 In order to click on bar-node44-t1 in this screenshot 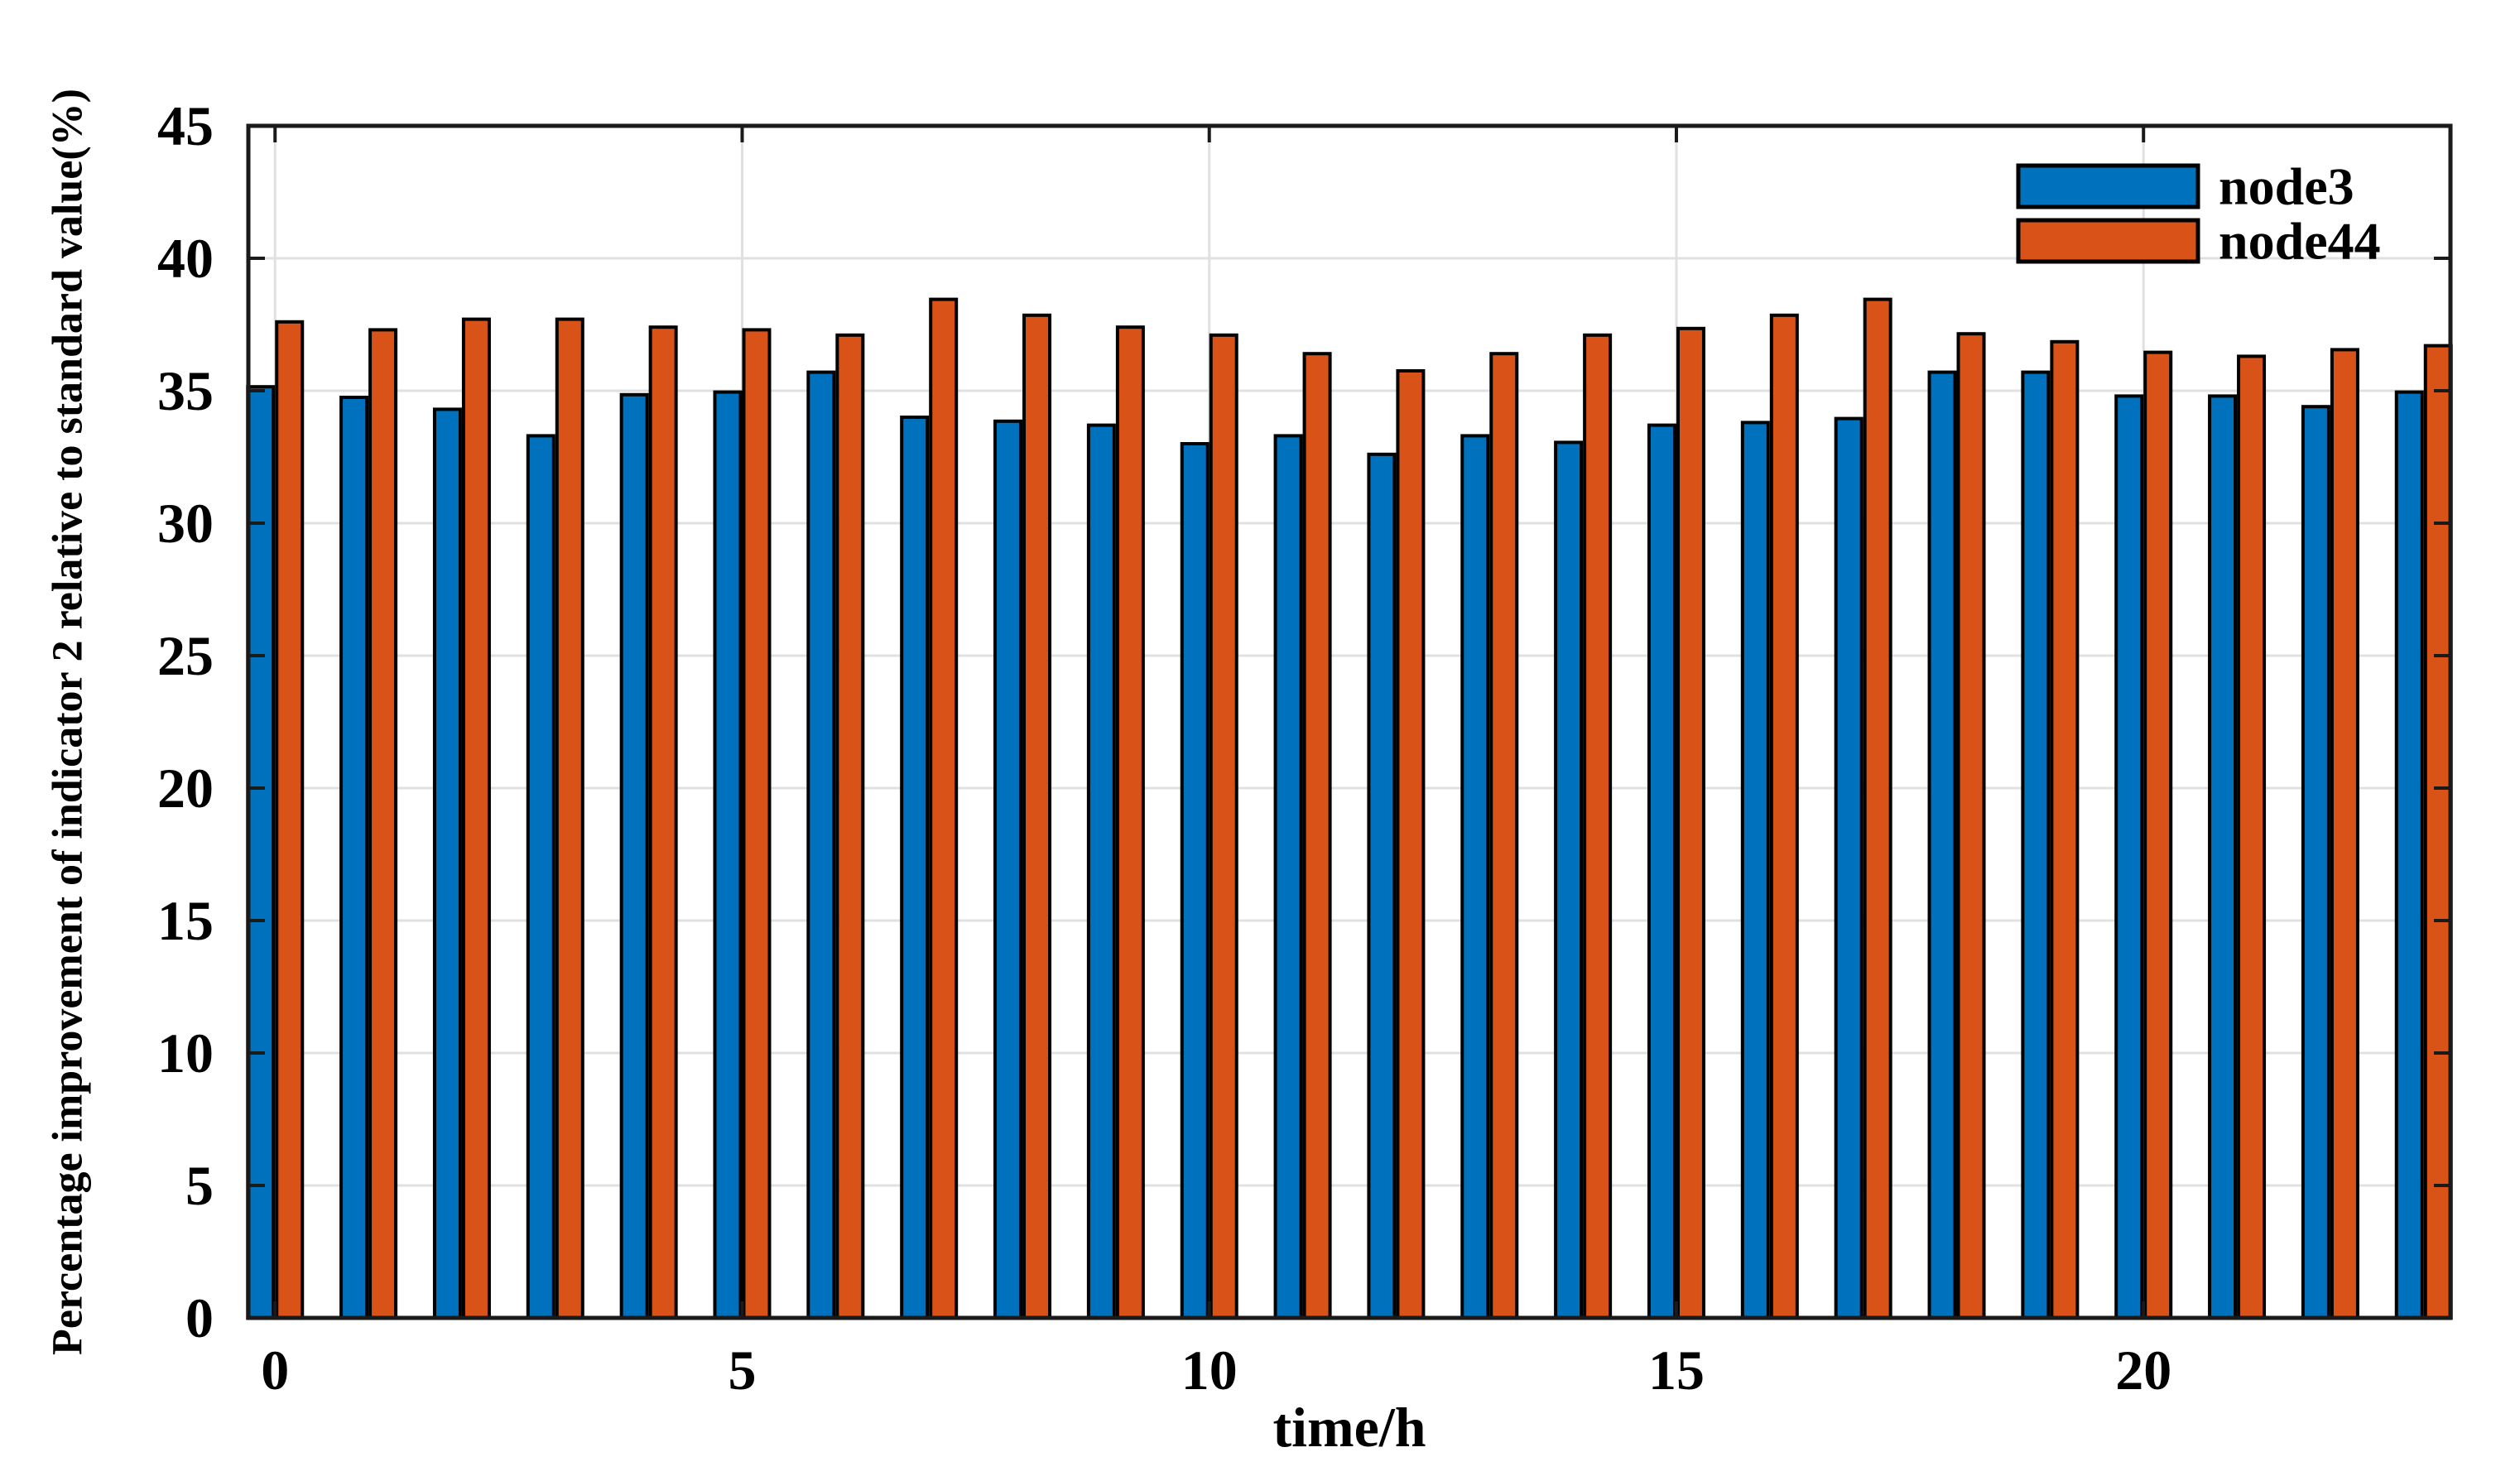, I will do `click(383, 824)`.